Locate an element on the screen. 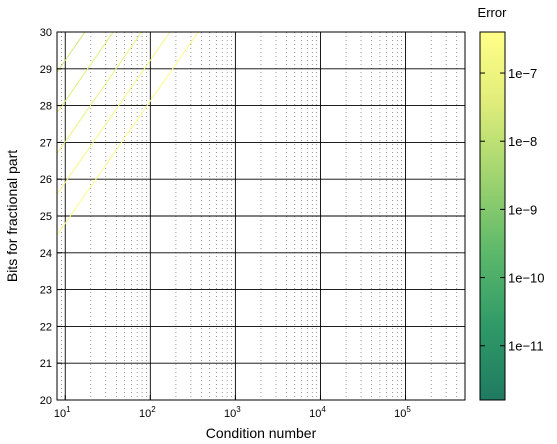  colorbar-tick-label: 1e−10 is located at coordinates (526, 278).